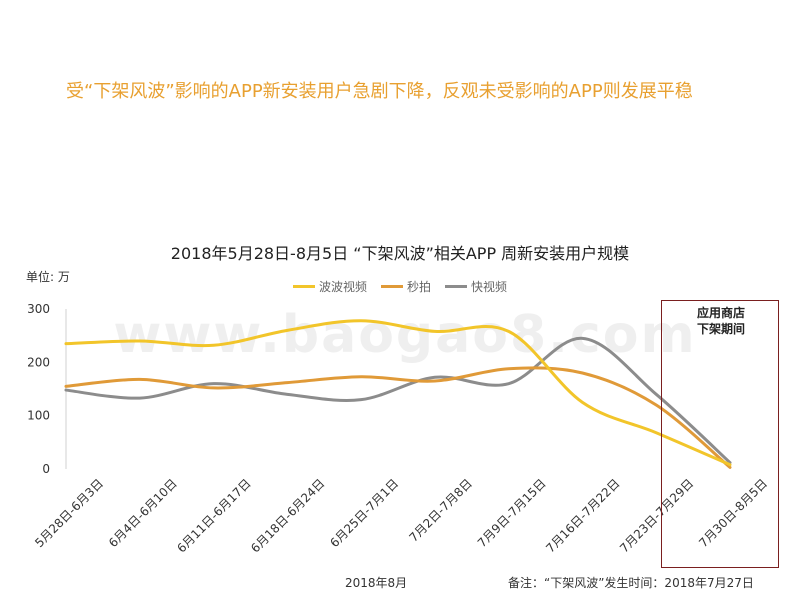 The height and width of the screenshot is (600, 800). I want to click on headline: 受“下架风波”影响的APP新安装用户急剧下降，反观未受影响的APP则发展平稳, so click(379, 91).